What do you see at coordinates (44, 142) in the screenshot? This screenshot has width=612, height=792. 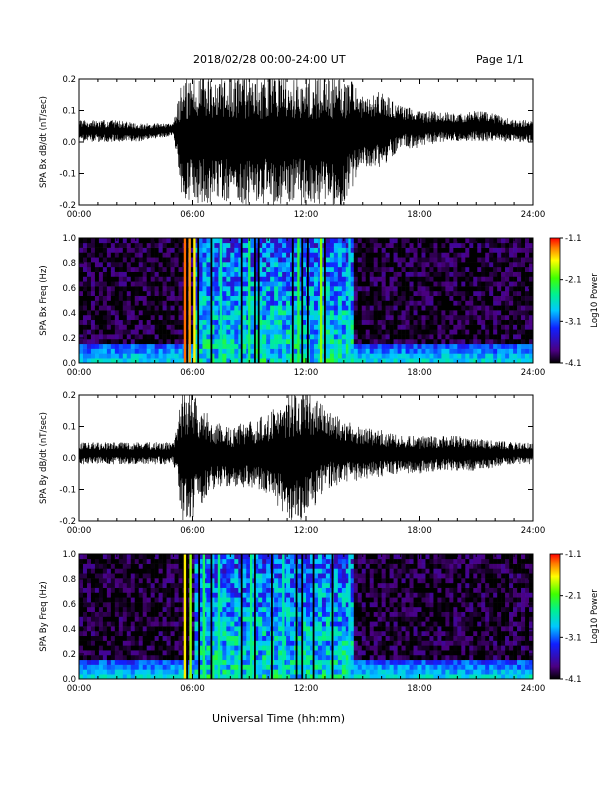 I see `panel-1-ylabel: SPA Bx dB/dt (nT/sec)` at bounding box center [44, 142].